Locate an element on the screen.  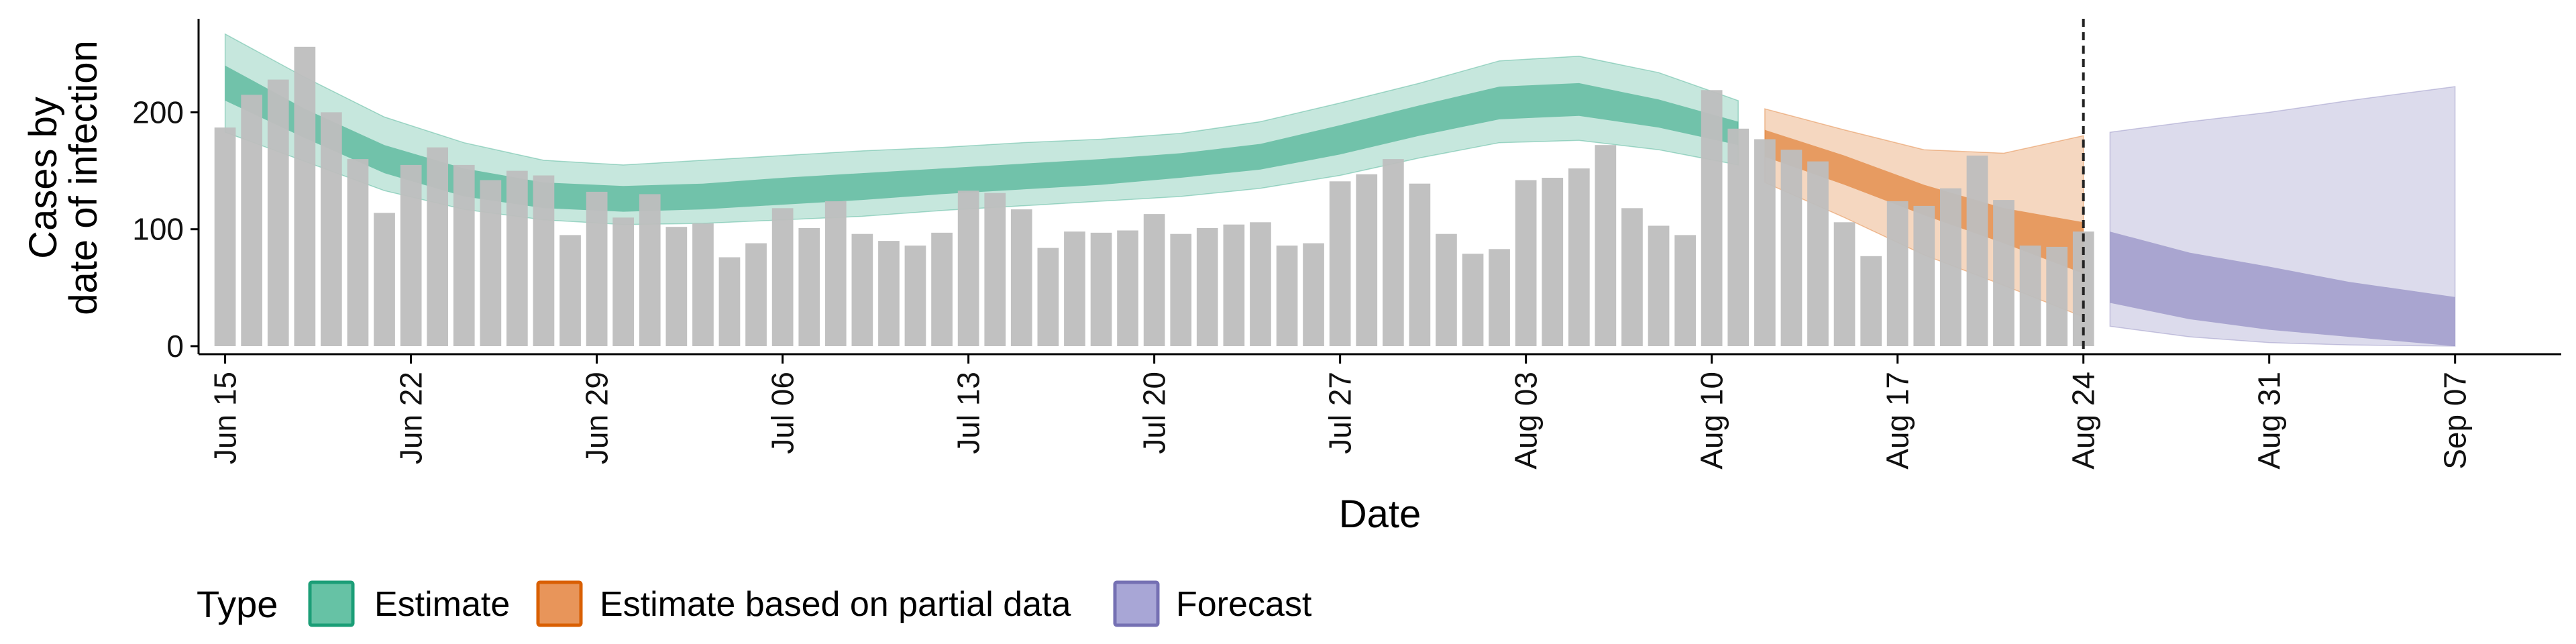
x-tick-label: Jul 27 is located at coordinates (1340, 413).